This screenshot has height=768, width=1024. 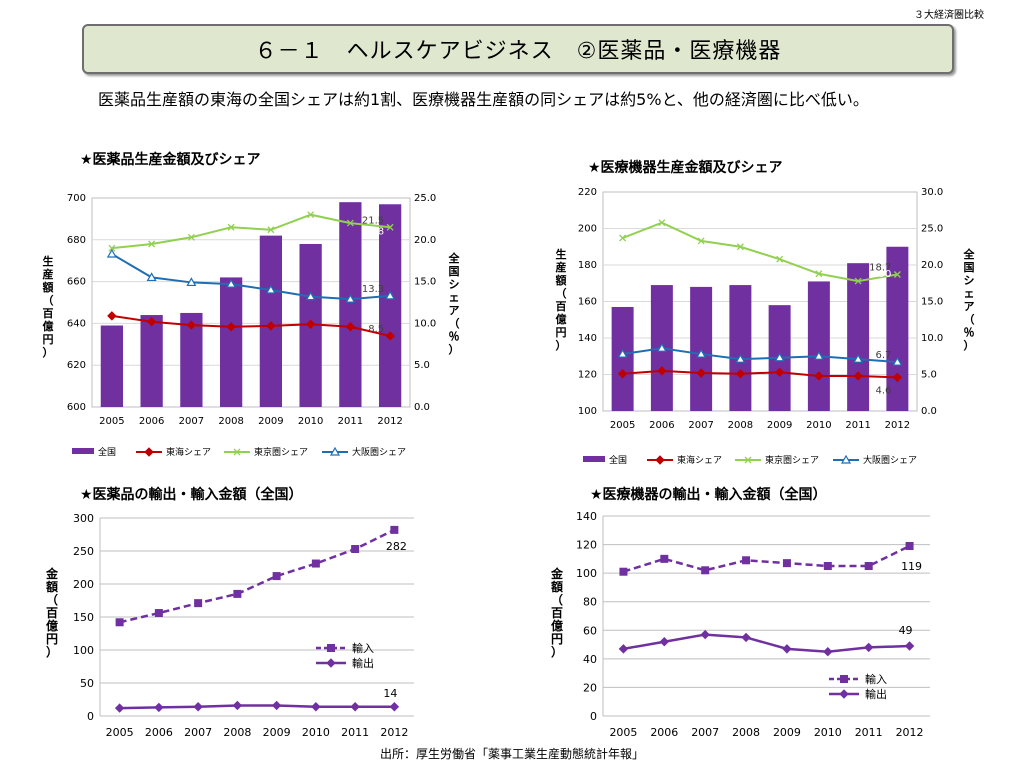 I want to click on page-title-box: ６－１ ヘルスケアビジネス ②医薬品・医療機器, so click(x=518, y=49).